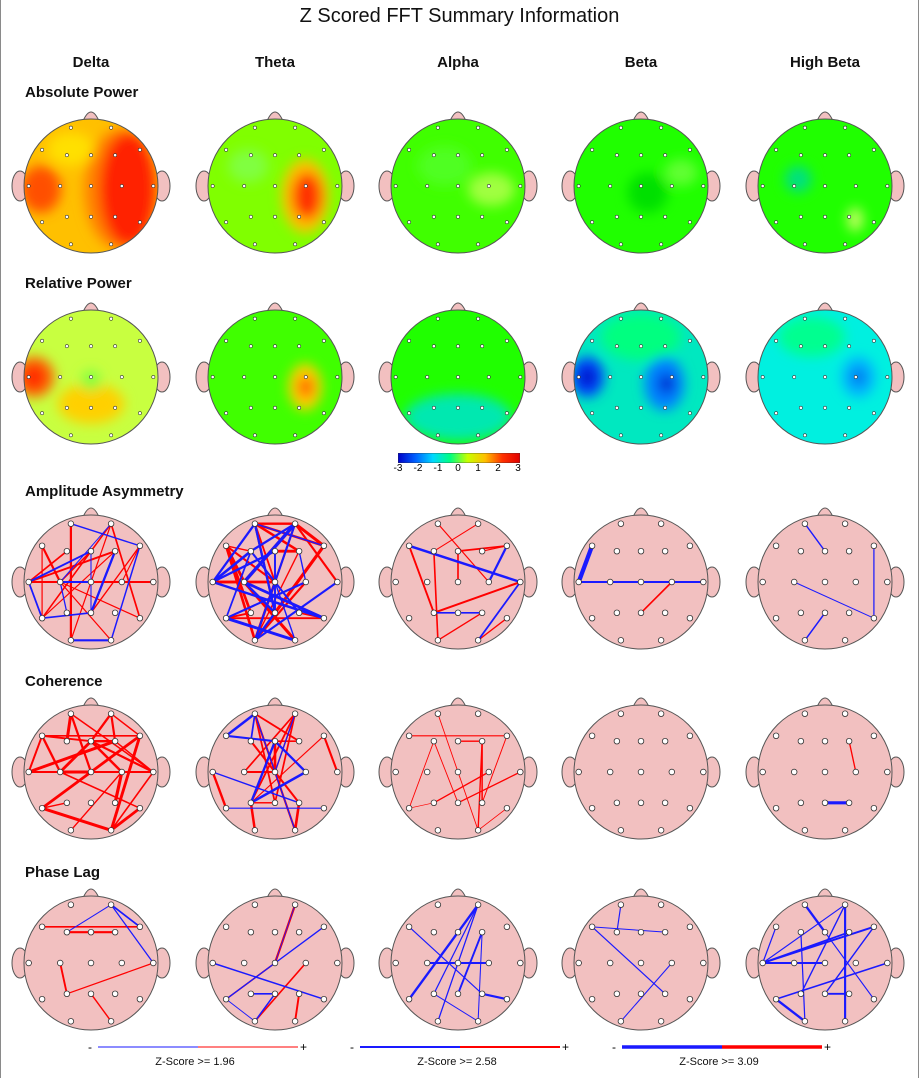  What do you see at coordinates (91, 768) in the screenshot?
I see `head-map` at bounding box center [91, 768].